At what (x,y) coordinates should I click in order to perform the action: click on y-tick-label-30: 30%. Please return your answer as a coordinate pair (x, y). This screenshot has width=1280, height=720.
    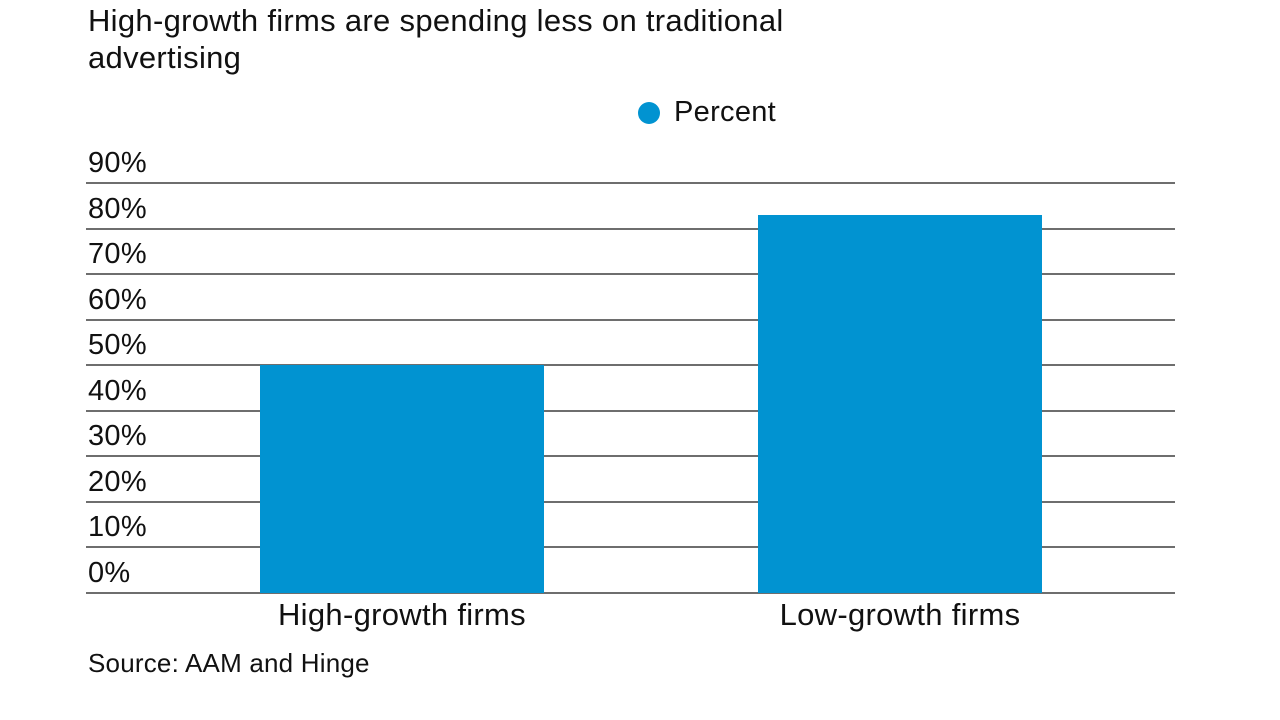
    Looking at the image, I should click on (117, 436).